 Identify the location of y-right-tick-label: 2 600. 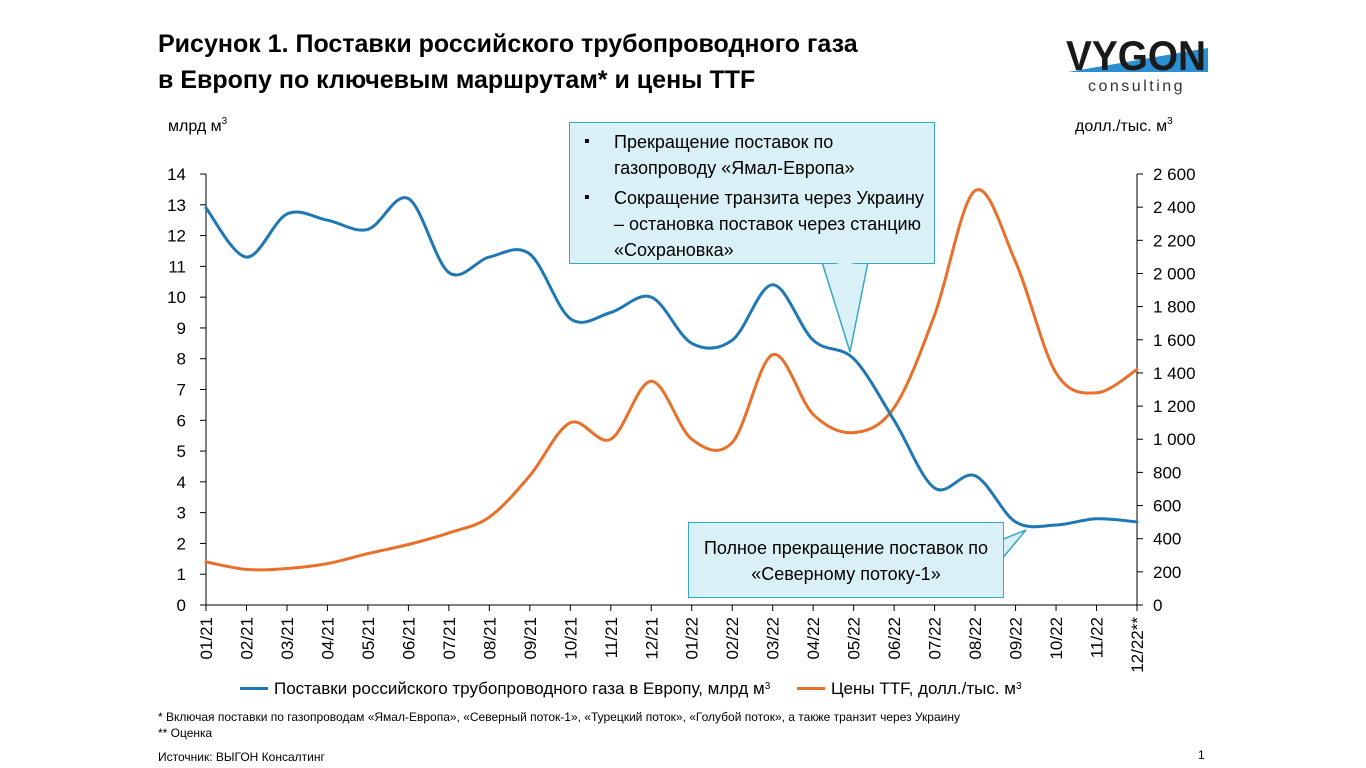
(1174, 174).